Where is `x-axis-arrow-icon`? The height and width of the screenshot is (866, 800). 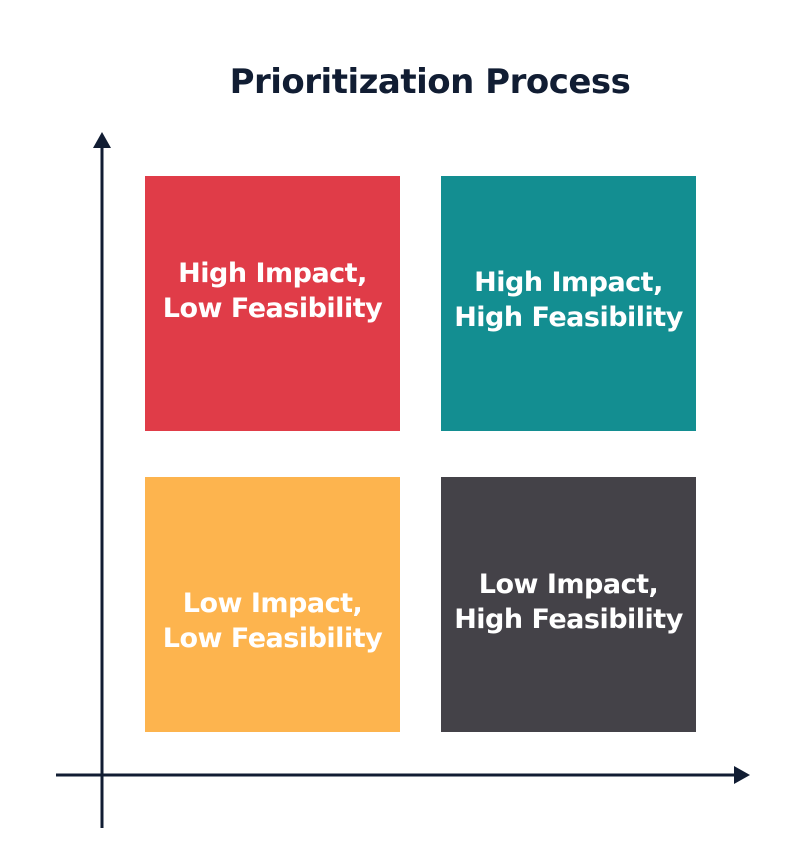
x-axis-arrow-icon is located at coordinates (742, 775).